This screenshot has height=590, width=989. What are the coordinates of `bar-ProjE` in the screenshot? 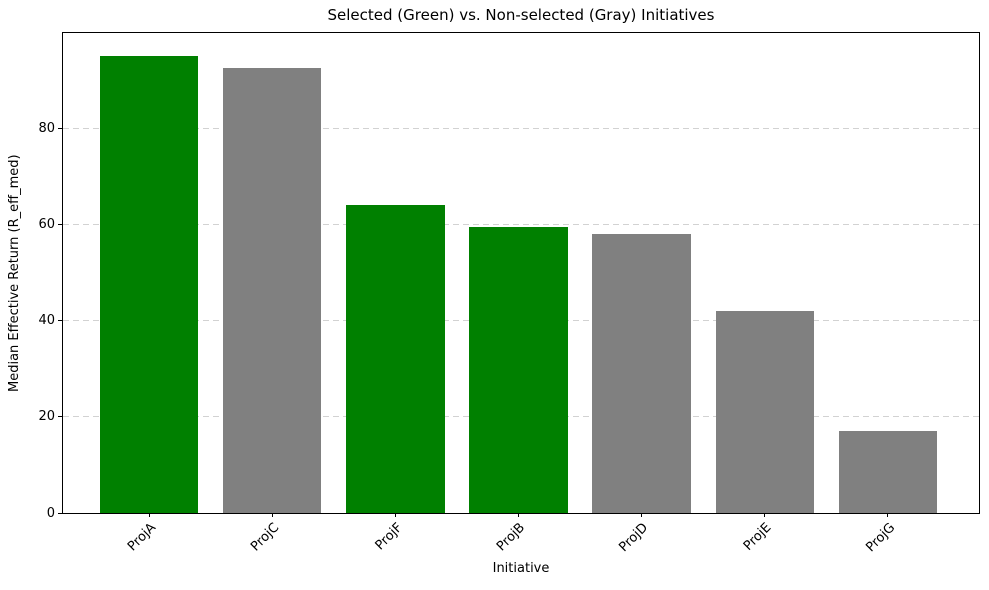 It's located at (764, 412).